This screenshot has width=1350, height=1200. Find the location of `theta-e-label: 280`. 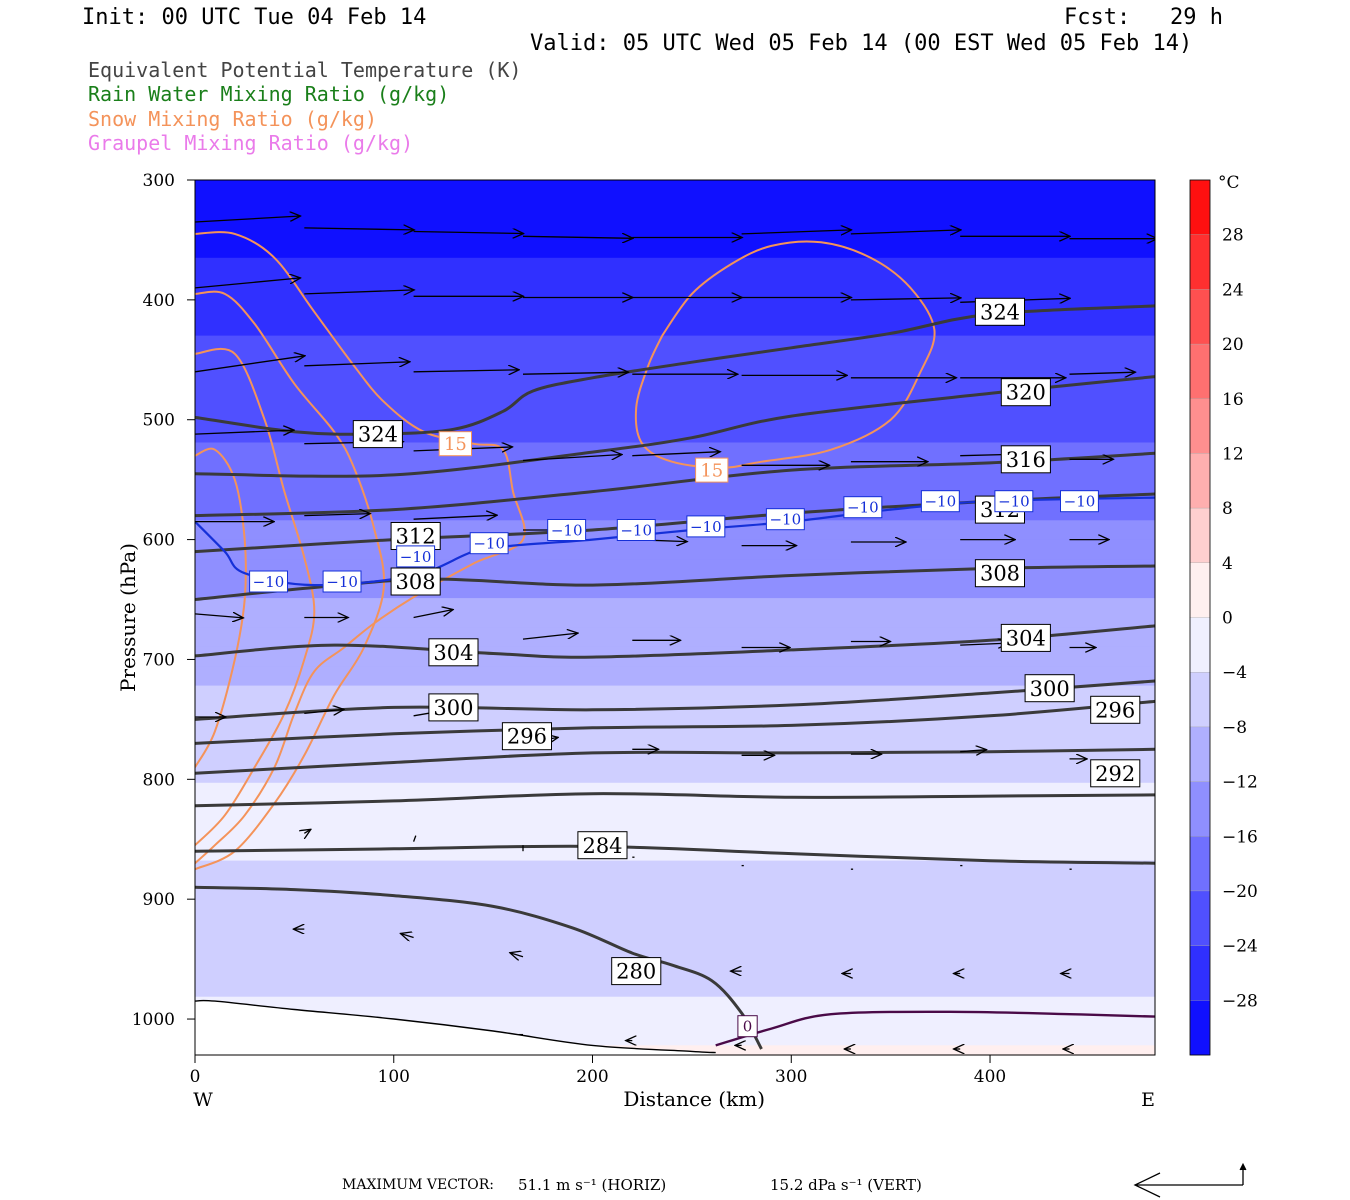

theta-e-label: 280 is located at coordinates (636, 972).